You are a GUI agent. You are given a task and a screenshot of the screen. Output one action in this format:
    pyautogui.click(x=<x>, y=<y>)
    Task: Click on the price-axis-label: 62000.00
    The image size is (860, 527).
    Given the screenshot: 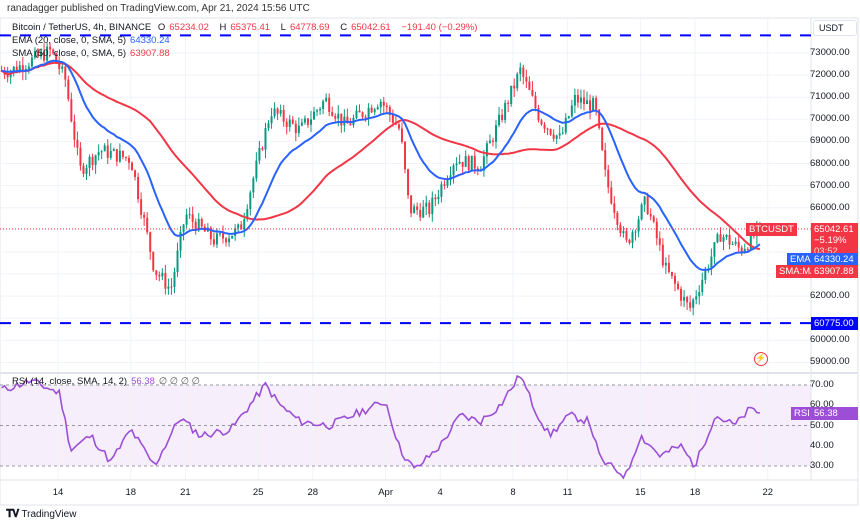 What is the action you would take?
    pyautogui.click(x=830, y=296)
    